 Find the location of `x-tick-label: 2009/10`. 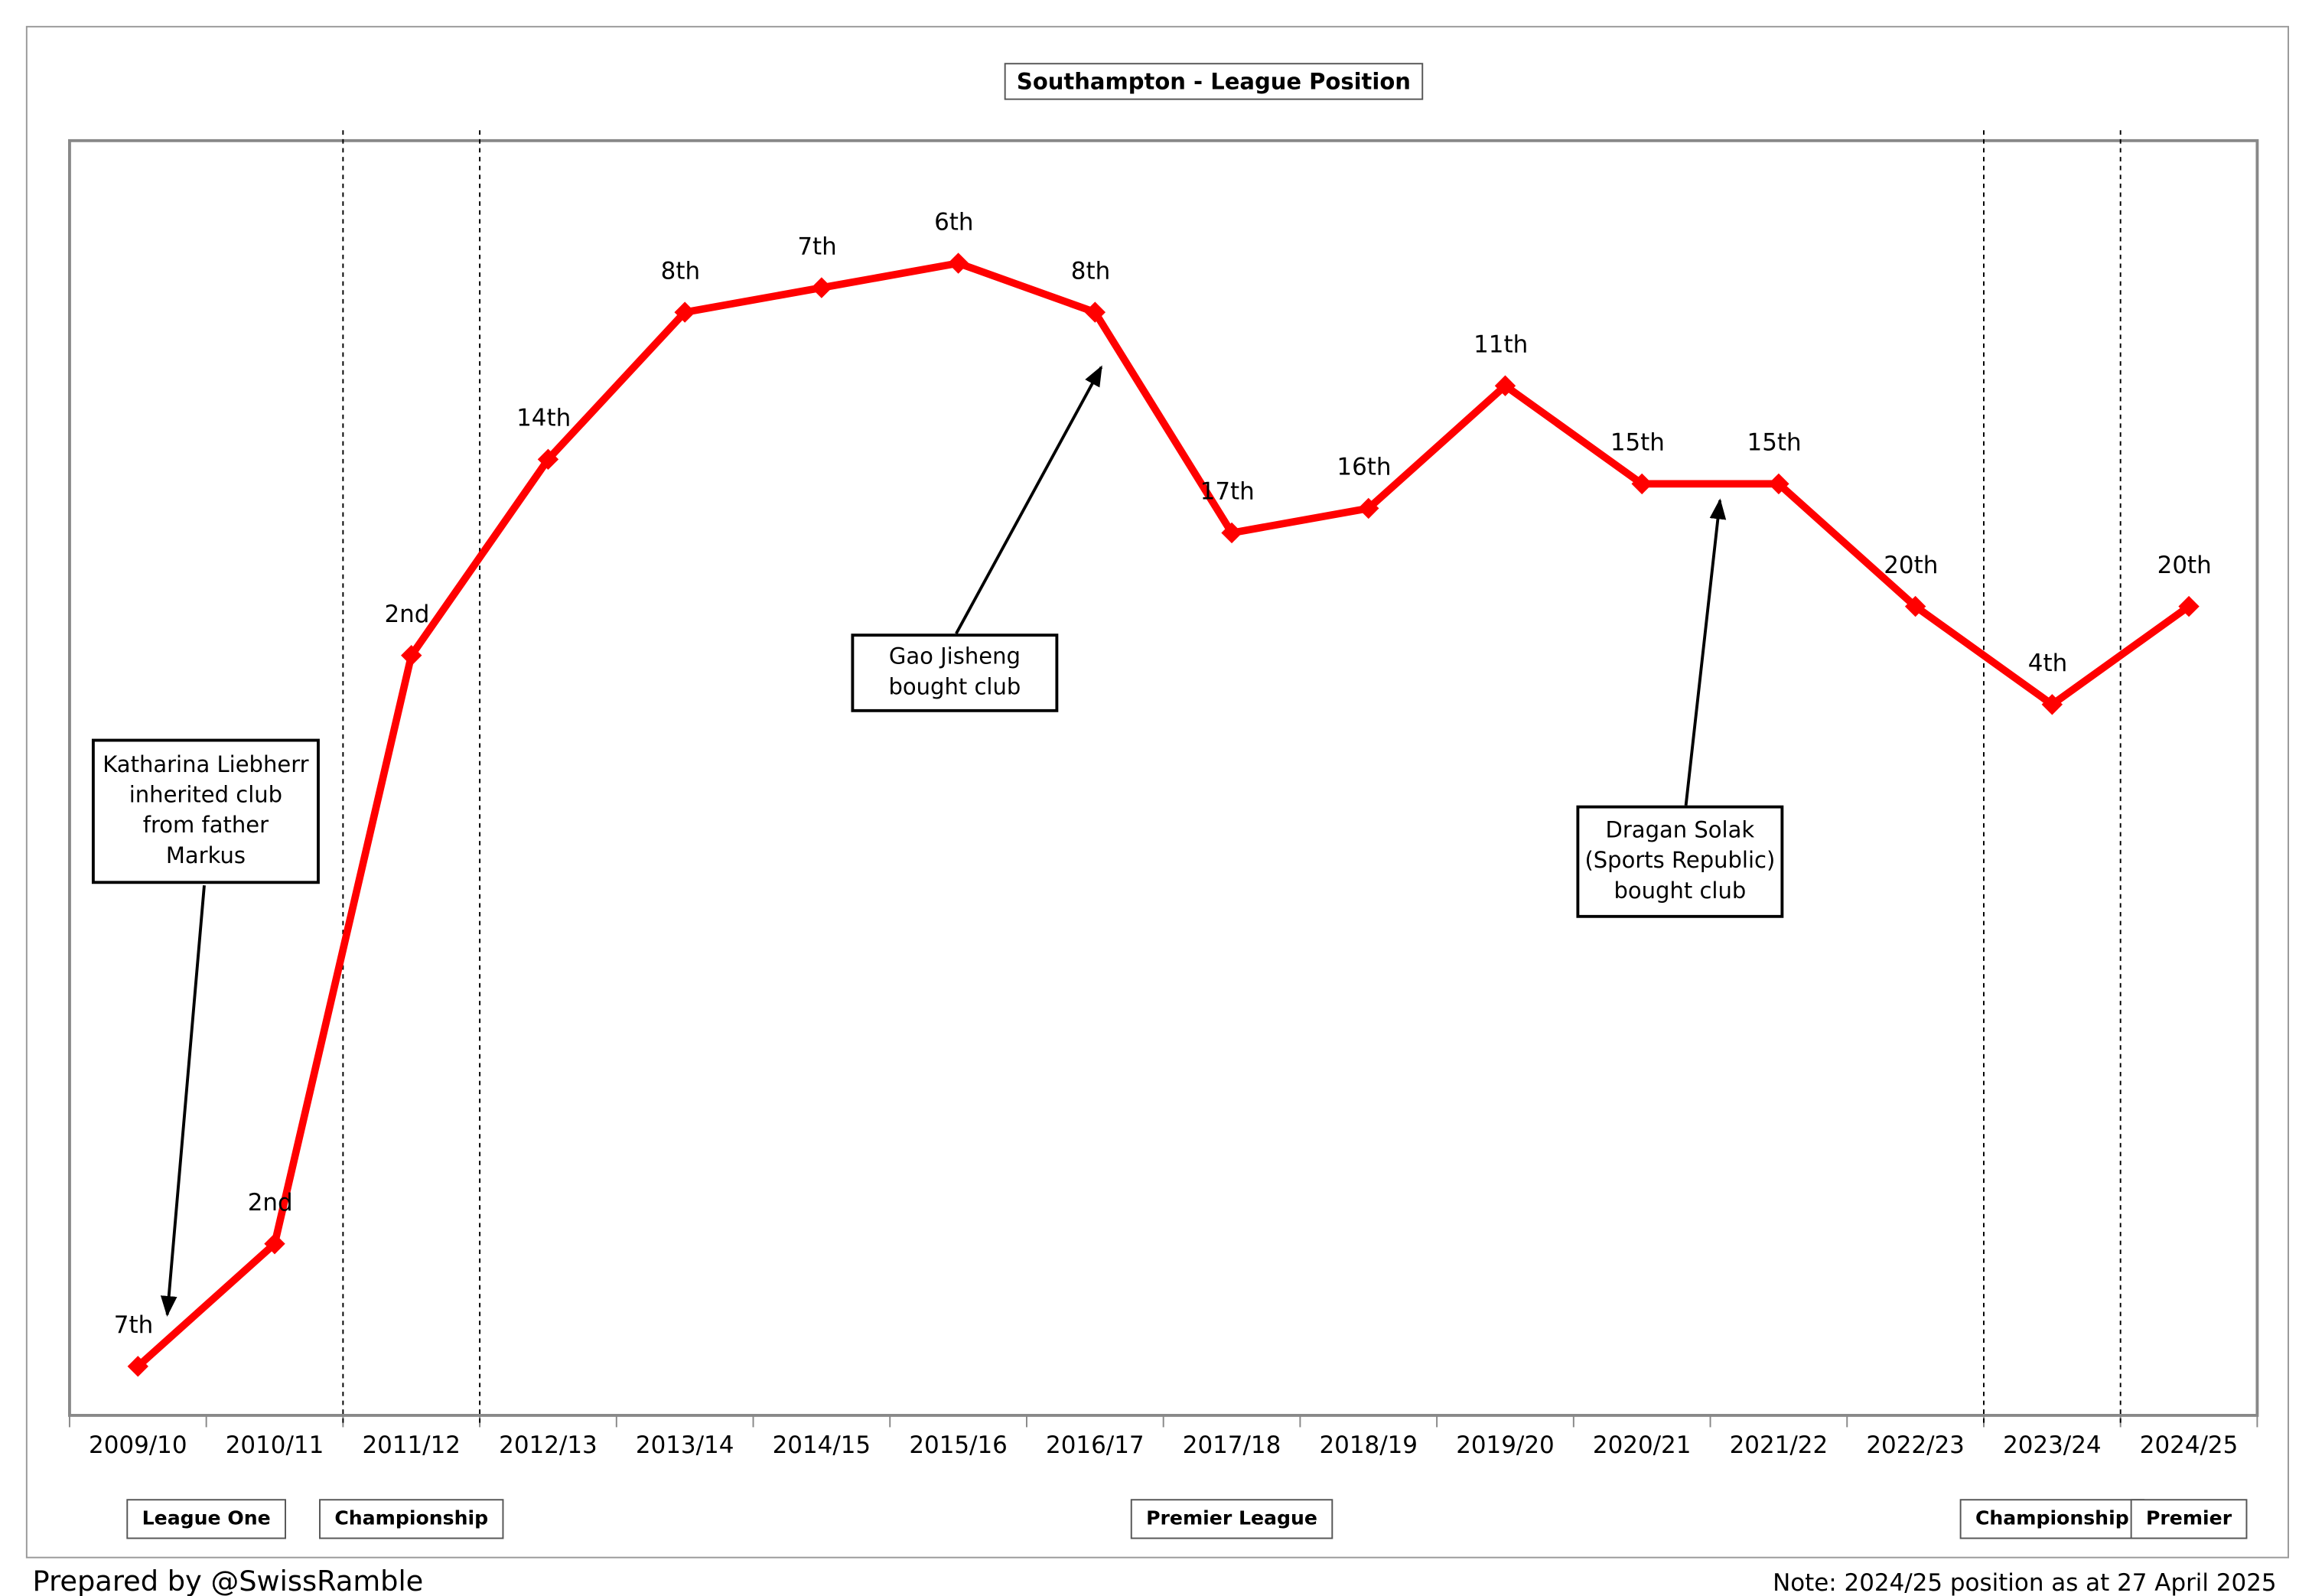

x-tick-label: 2009/10 is located at coordinates (138, 1445).